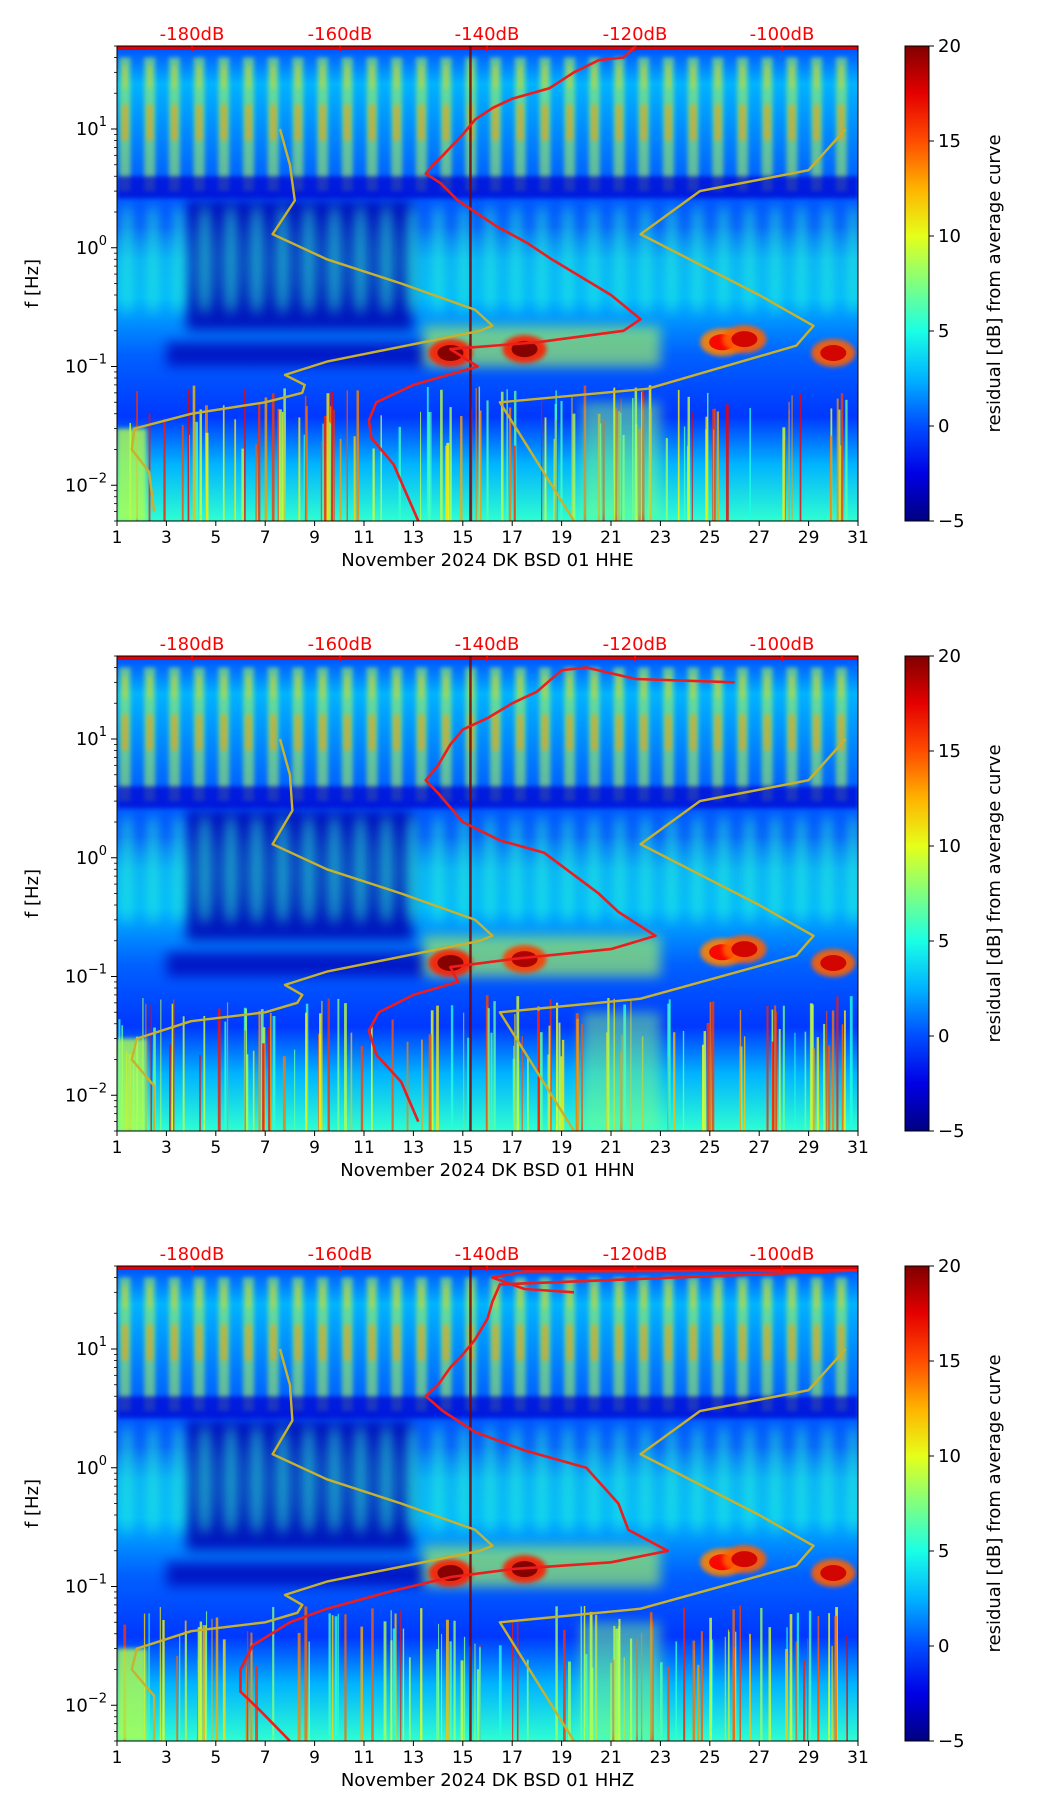 This screenshot has height=1806, width=1052. What do you see at coordinates (91, 737) in the screenshot?
I see `y-tick-label: 10¹` at bounding box center [91, 737].